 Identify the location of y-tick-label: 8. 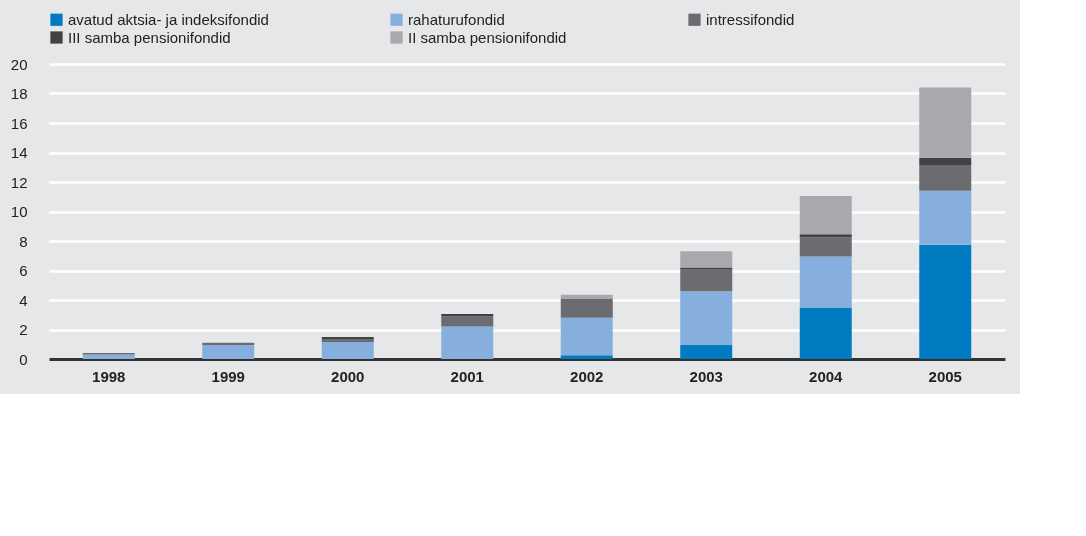
(23, 241).